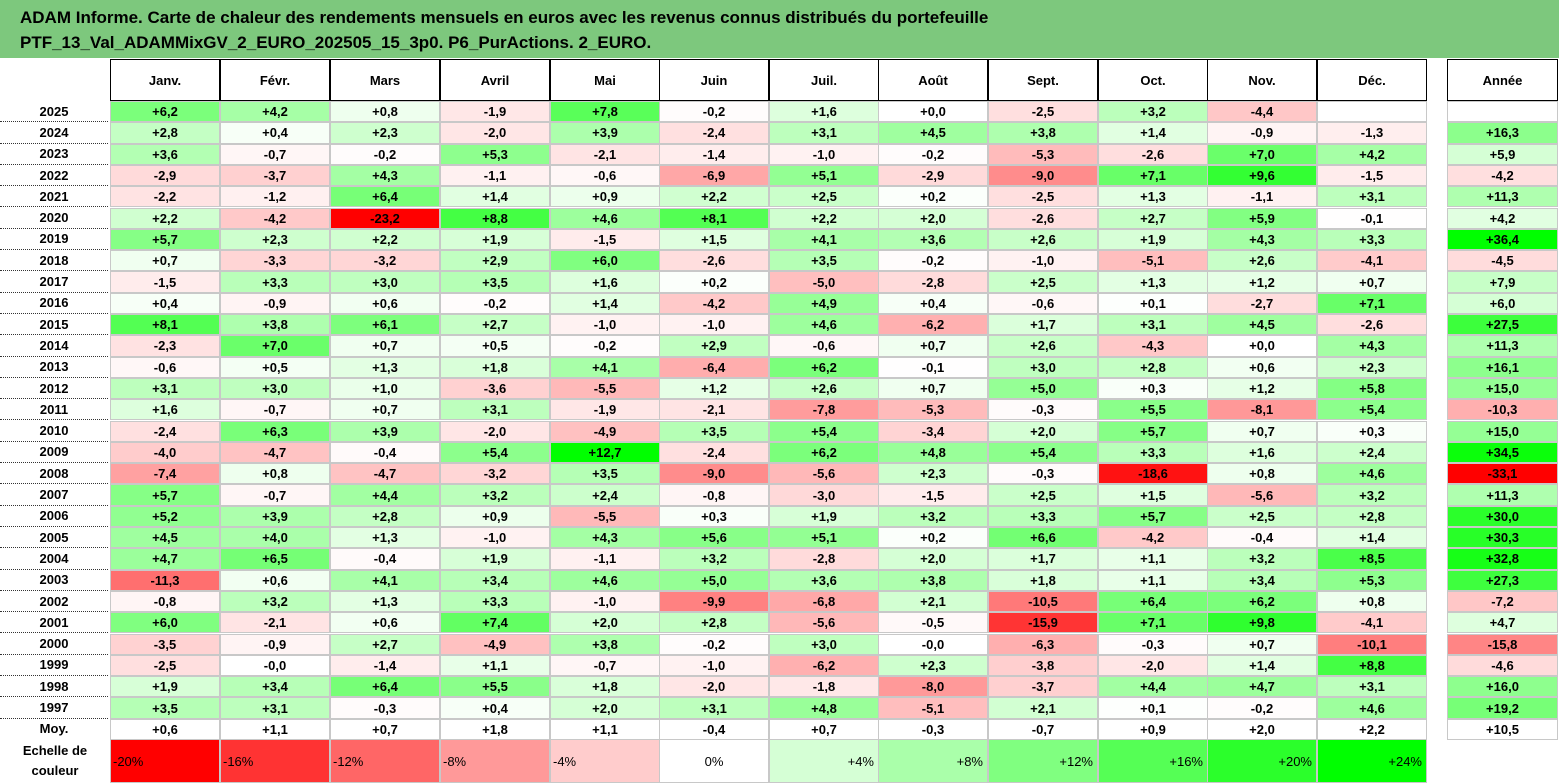 This screenshot has width=1559, height=783. What do you see at coordinates (933, 580) in the screenshot?
I see `heatmap-cell: +3,8` at bounding box center [933, 580].